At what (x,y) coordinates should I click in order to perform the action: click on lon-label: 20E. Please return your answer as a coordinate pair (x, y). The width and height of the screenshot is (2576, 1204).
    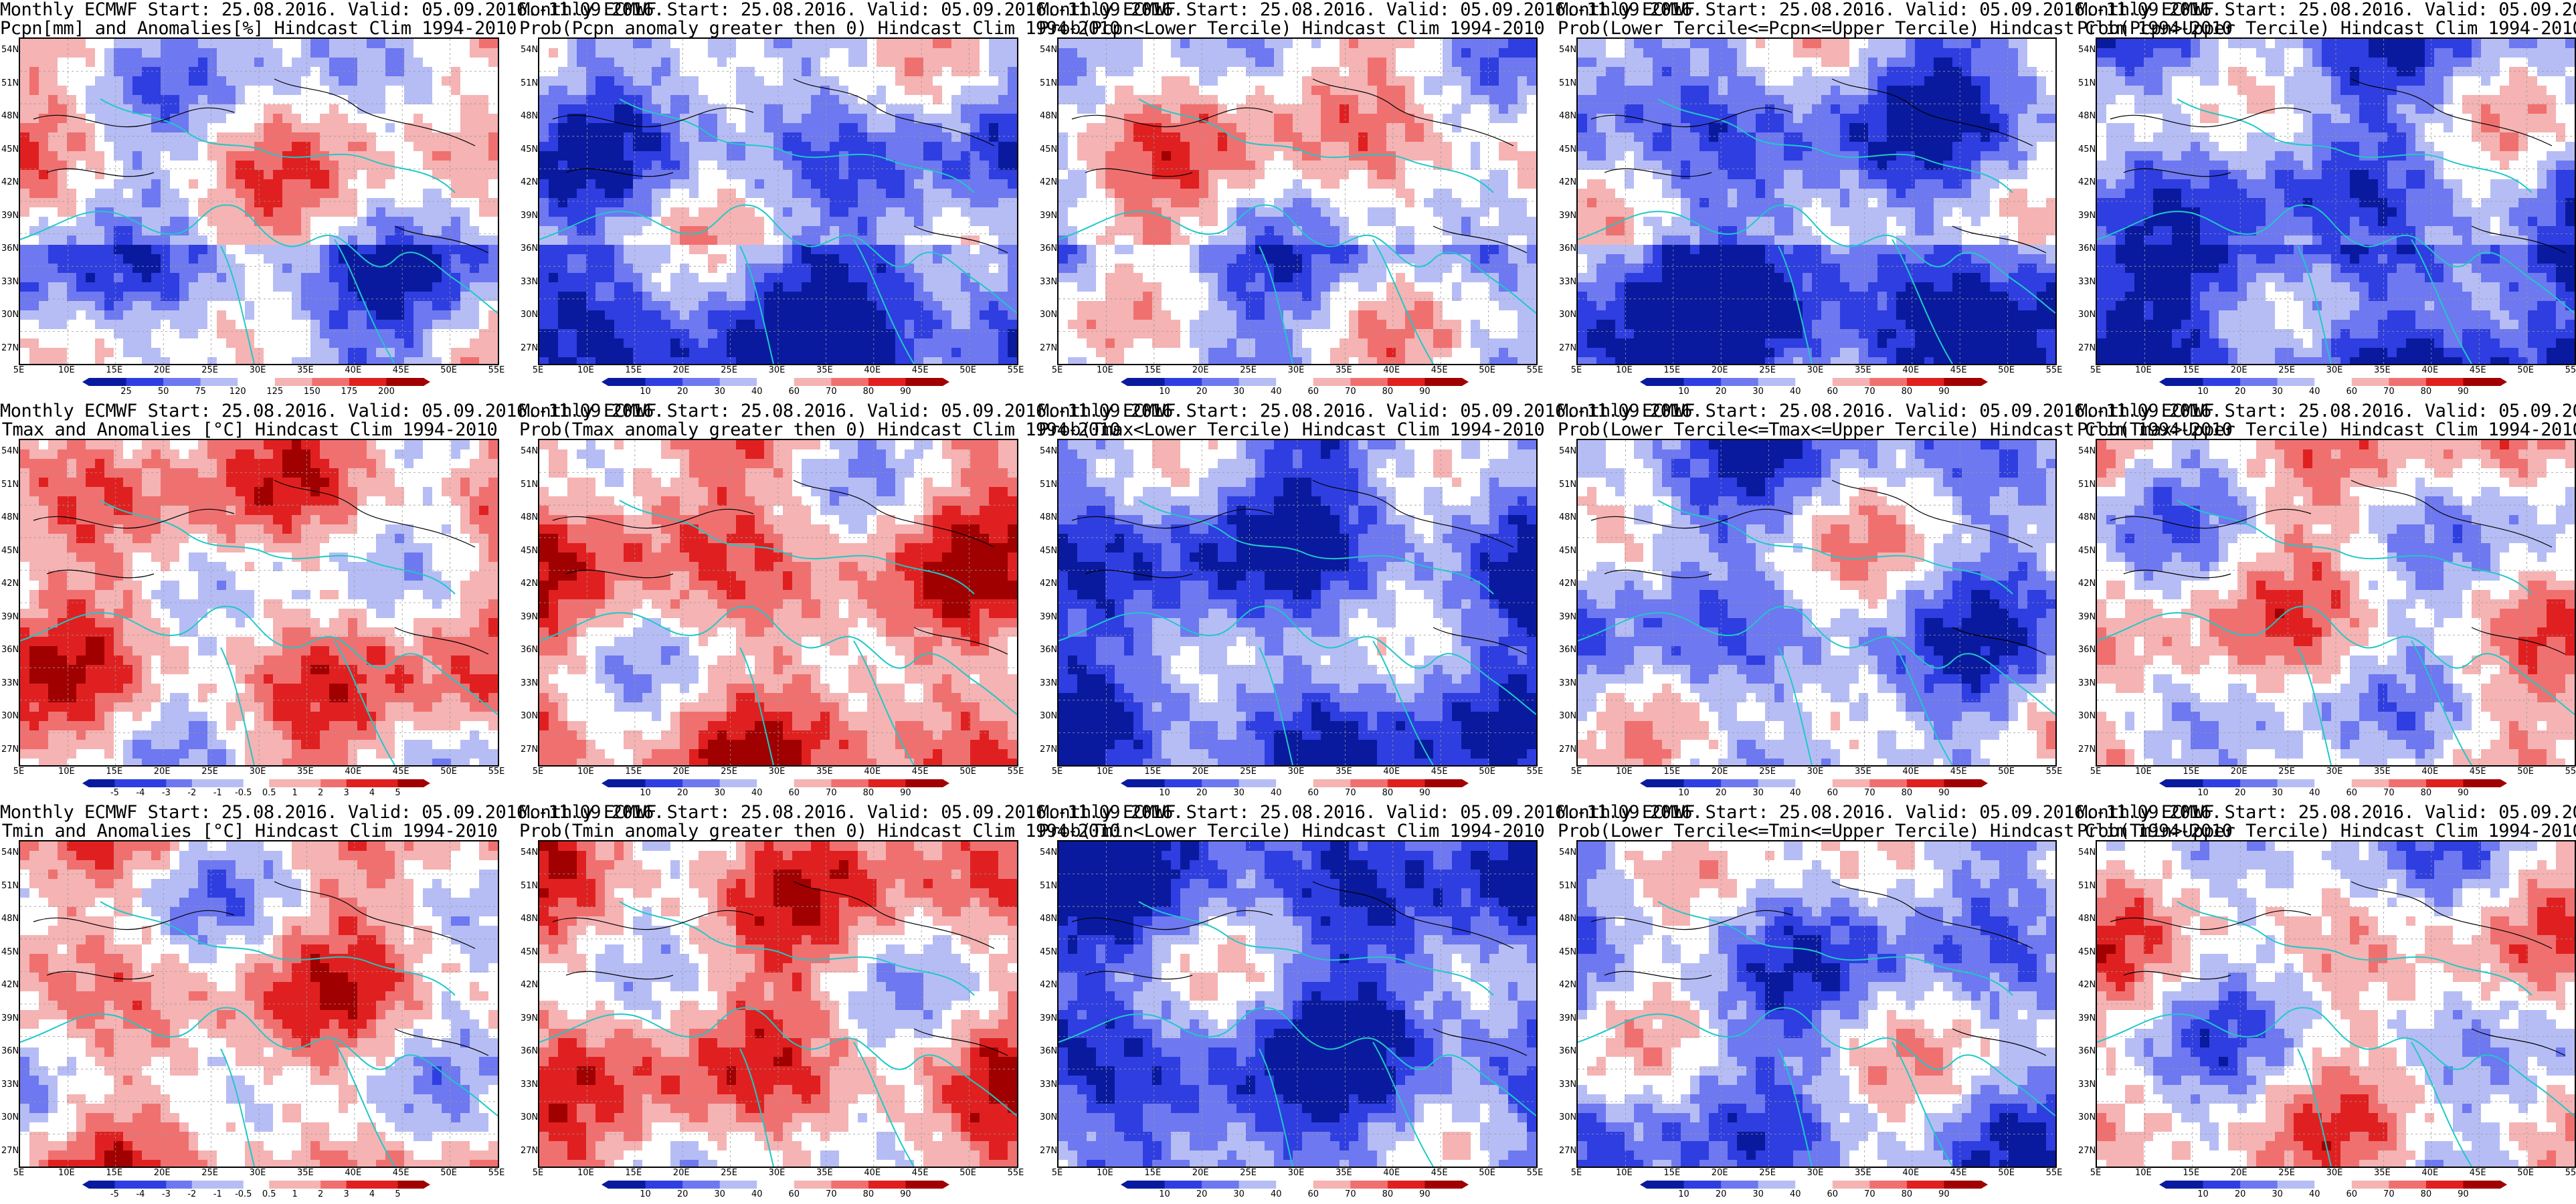
    Looking at the image, I should click on (681, 370).